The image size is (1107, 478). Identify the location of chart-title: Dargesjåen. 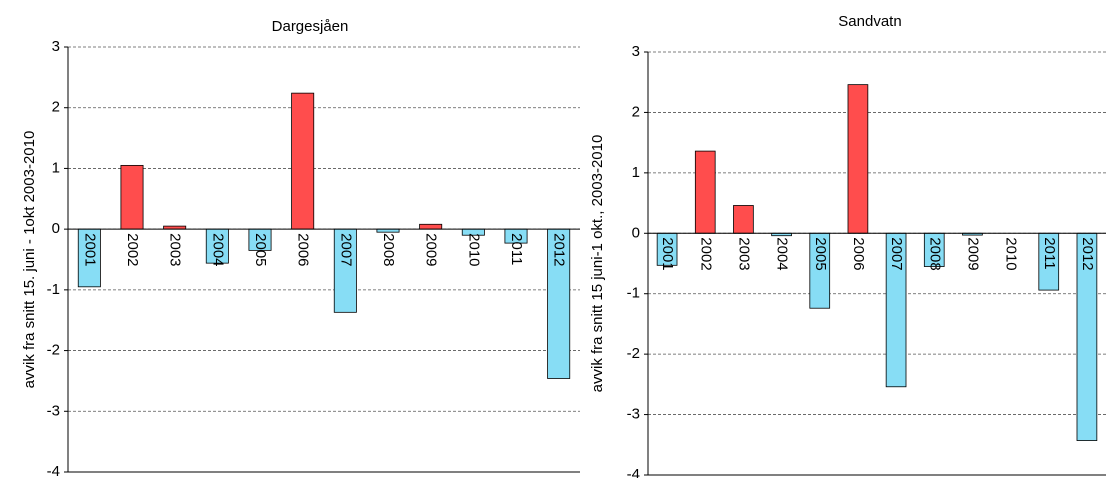
(310, 26).